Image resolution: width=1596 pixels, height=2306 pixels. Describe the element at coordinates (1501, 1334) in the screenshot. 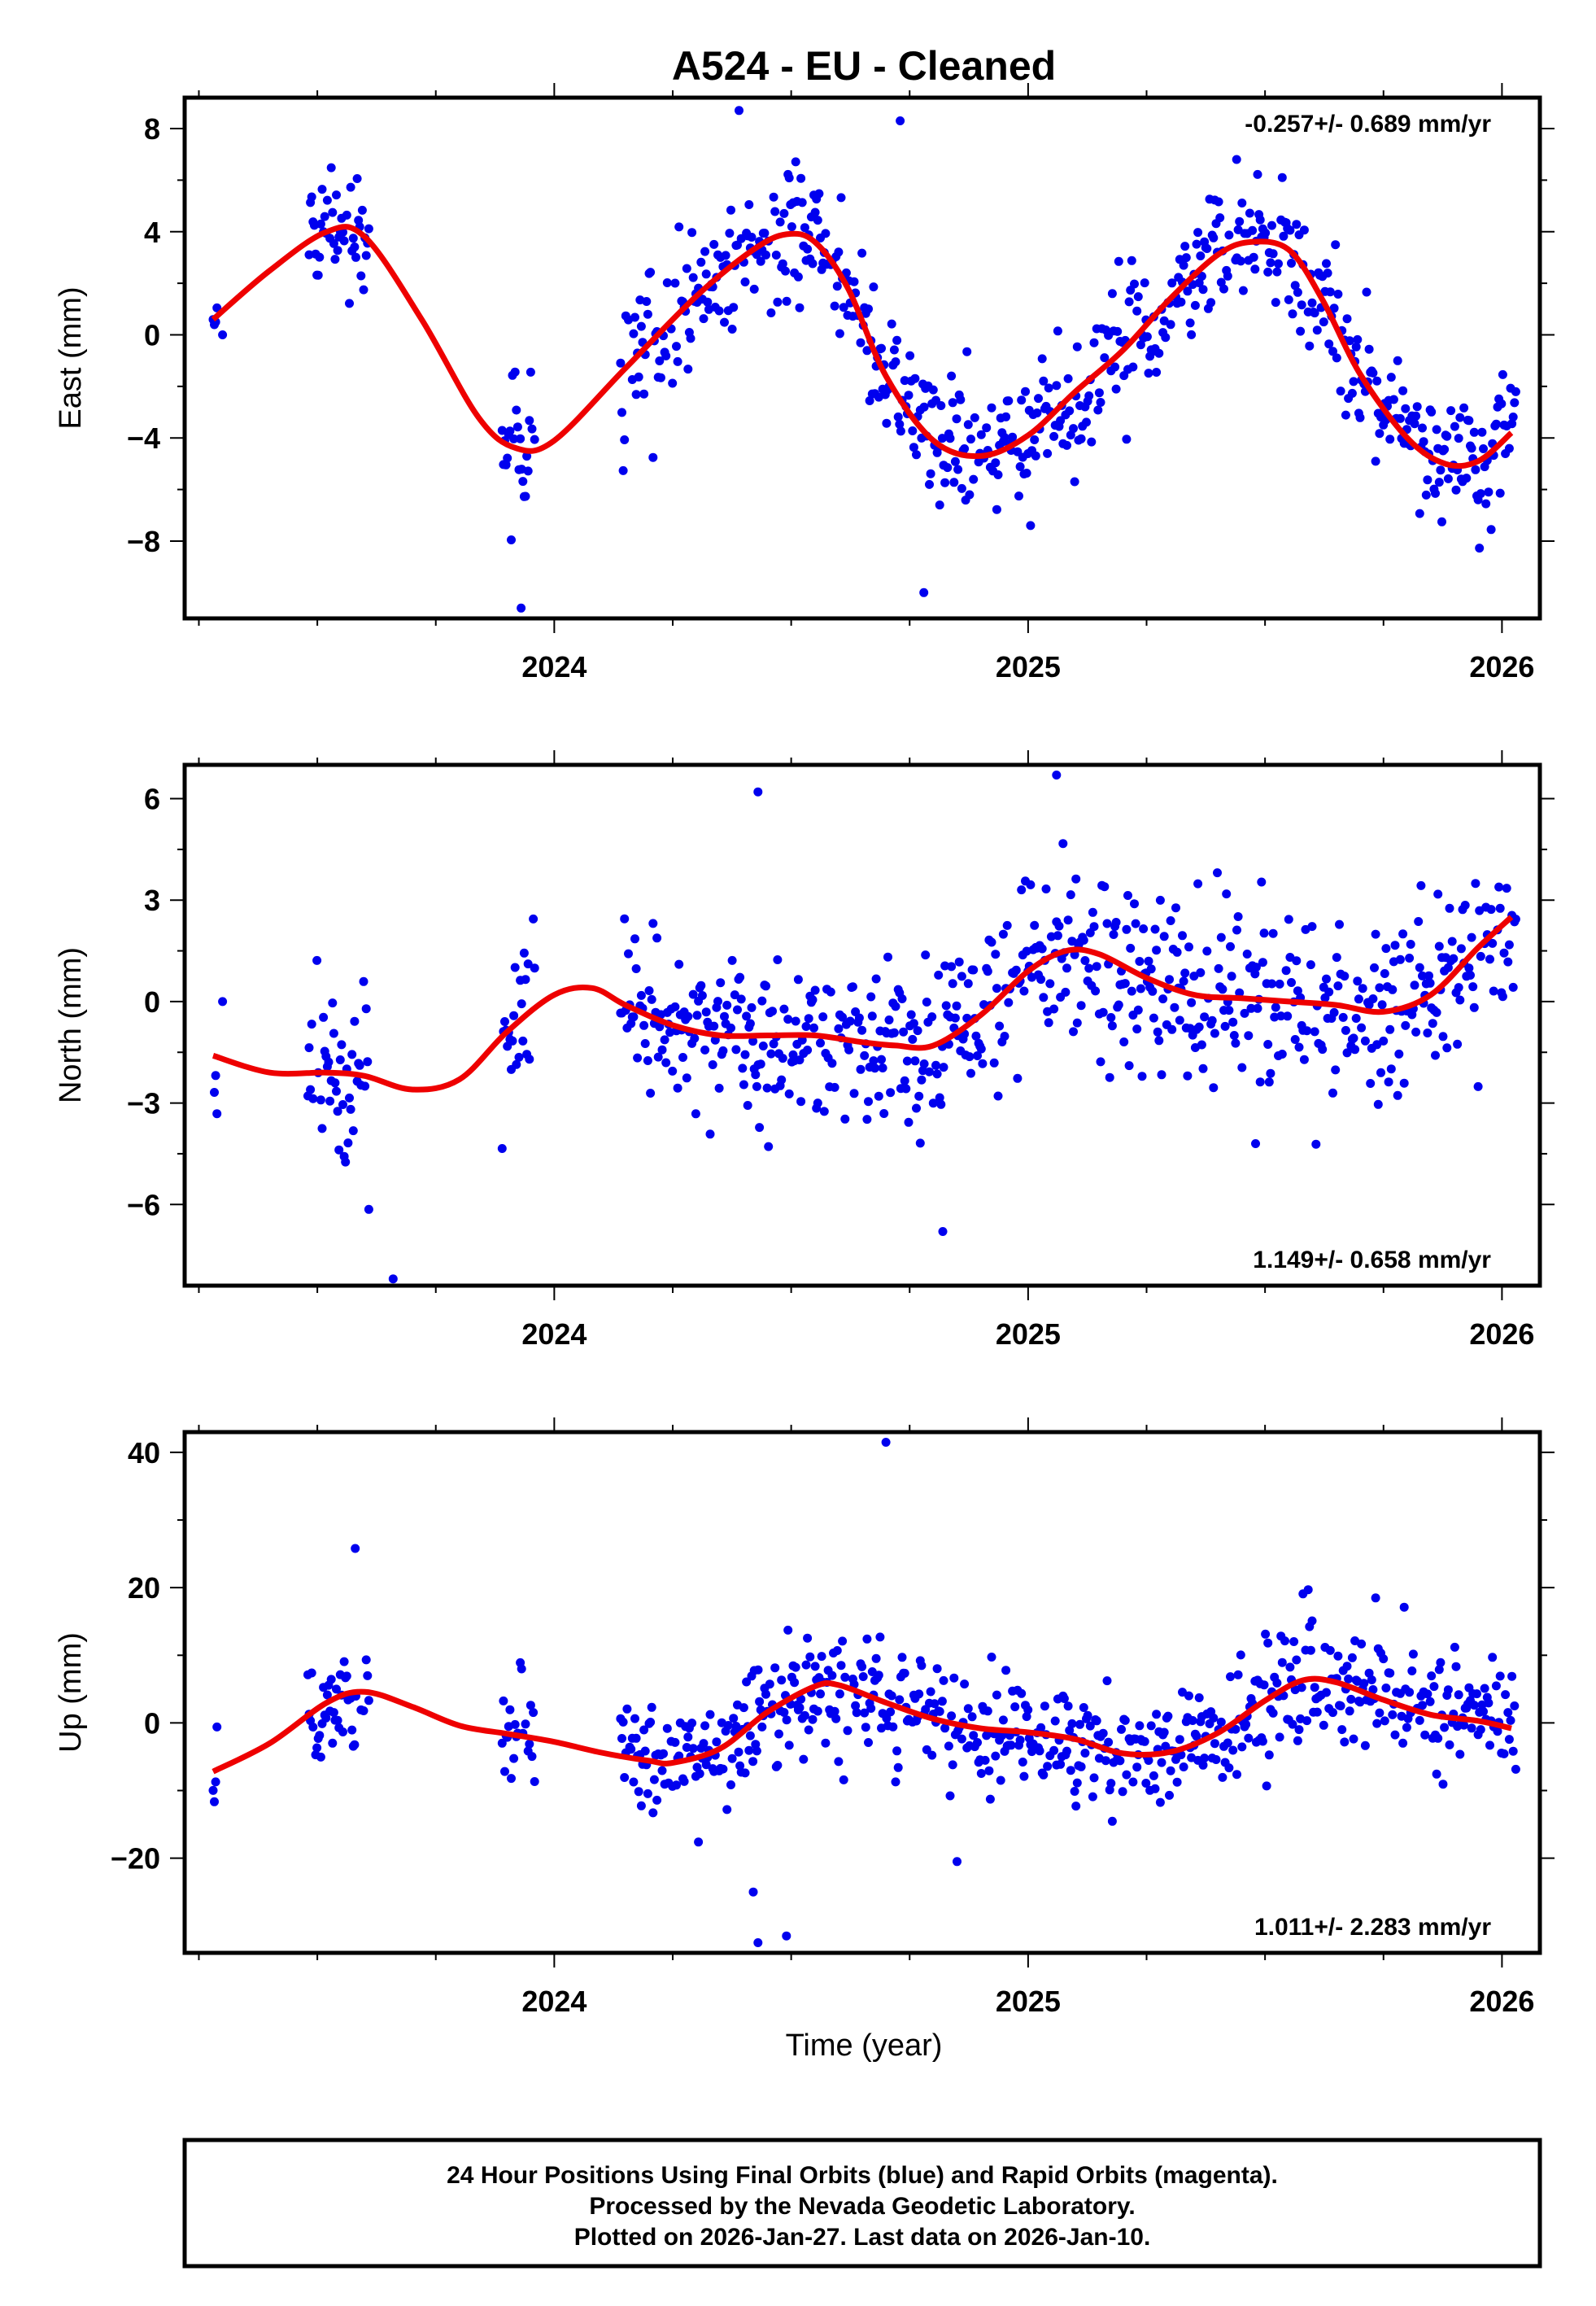

I see `x-tick-label: 2026` at that location.